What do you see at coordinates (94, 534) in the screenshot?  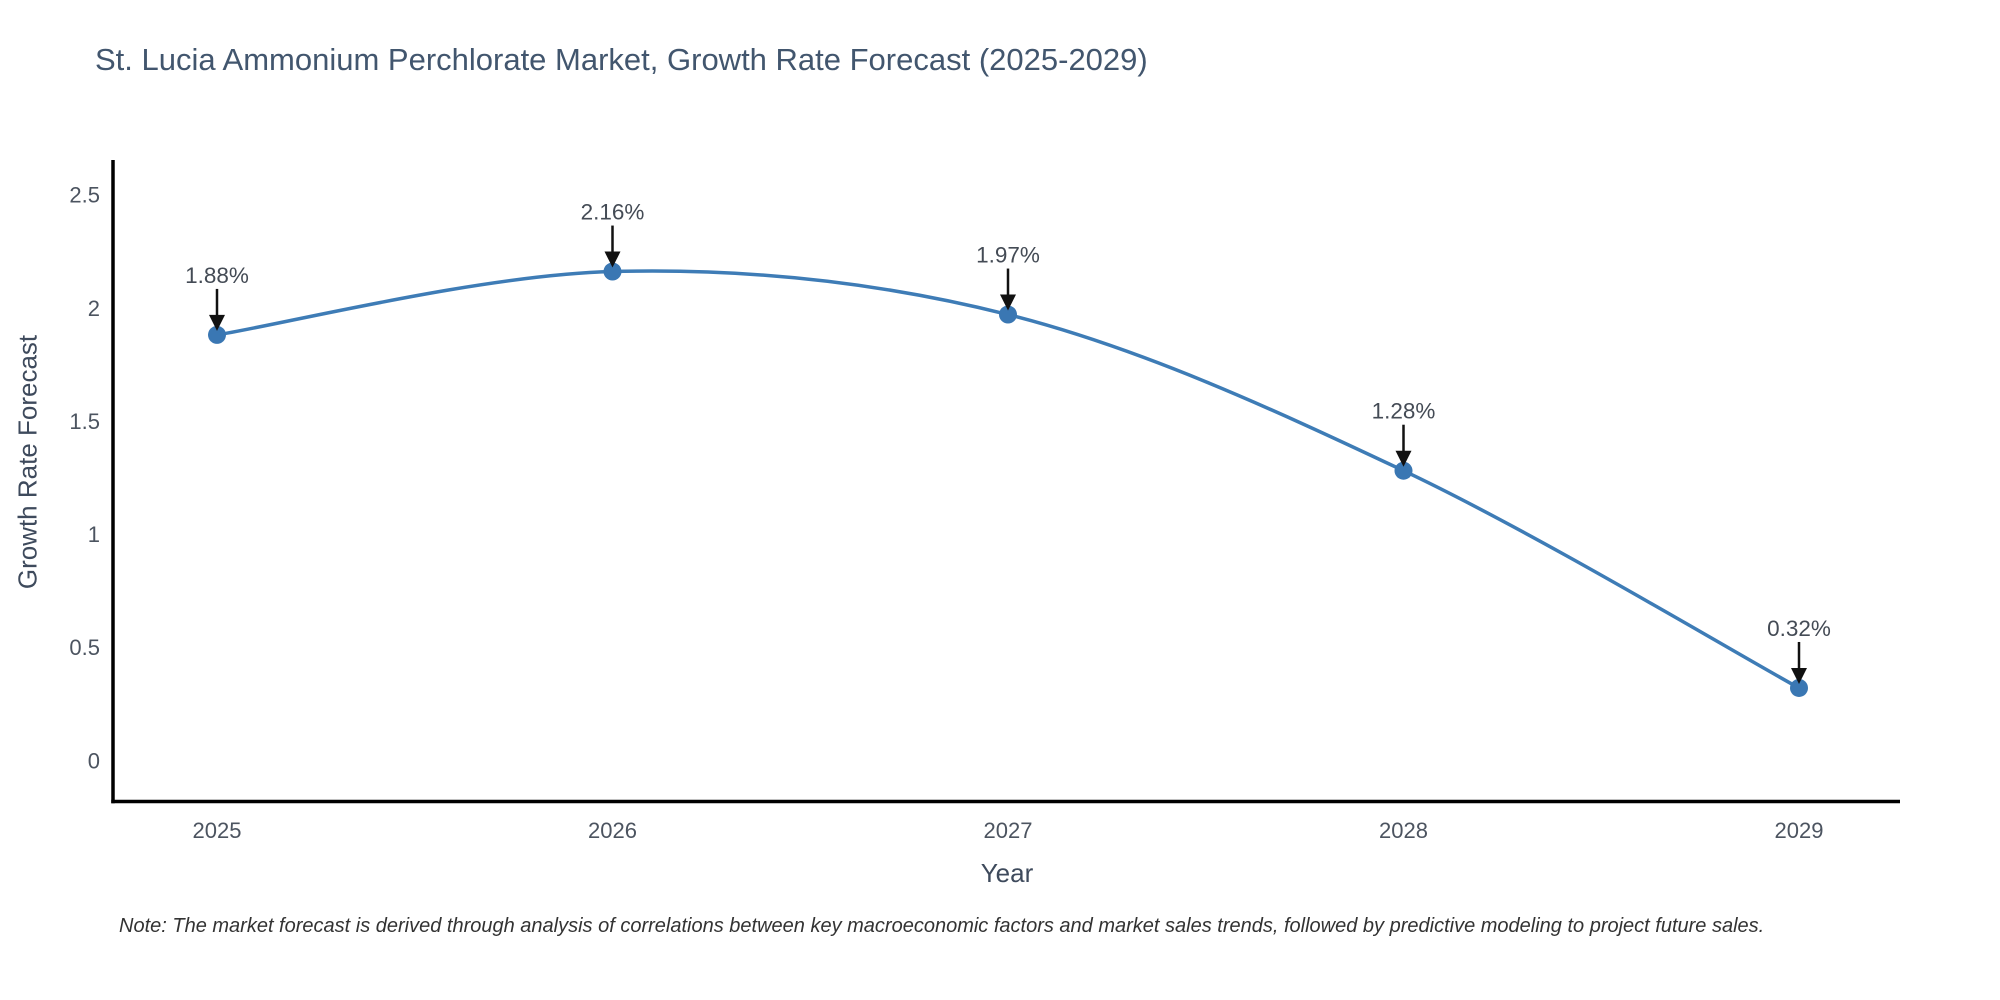 I see `y-tick-label: 1` at bounding box center [94, 534].